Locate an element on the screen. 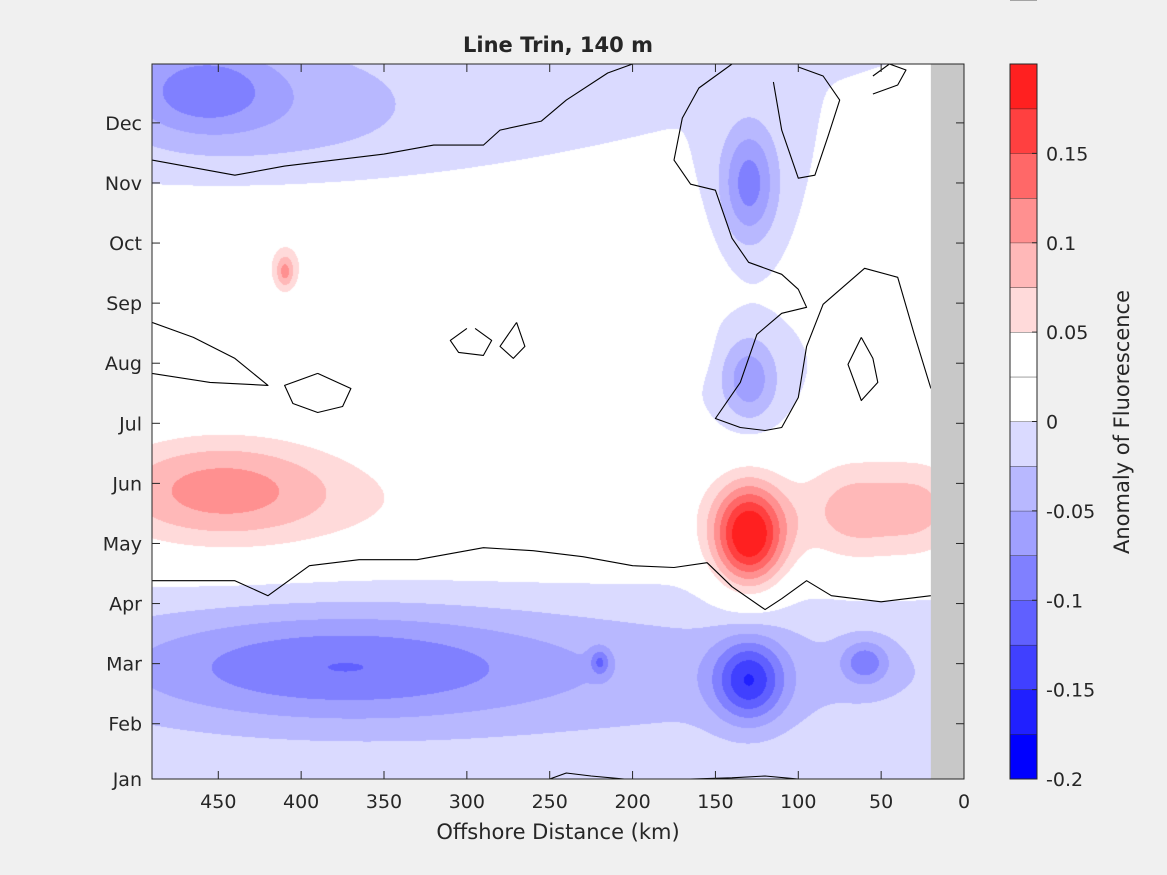 This screenshot has height=875, width=1167. colorbar-tick-label: -0.2 is located at coordinates (1064, 780).